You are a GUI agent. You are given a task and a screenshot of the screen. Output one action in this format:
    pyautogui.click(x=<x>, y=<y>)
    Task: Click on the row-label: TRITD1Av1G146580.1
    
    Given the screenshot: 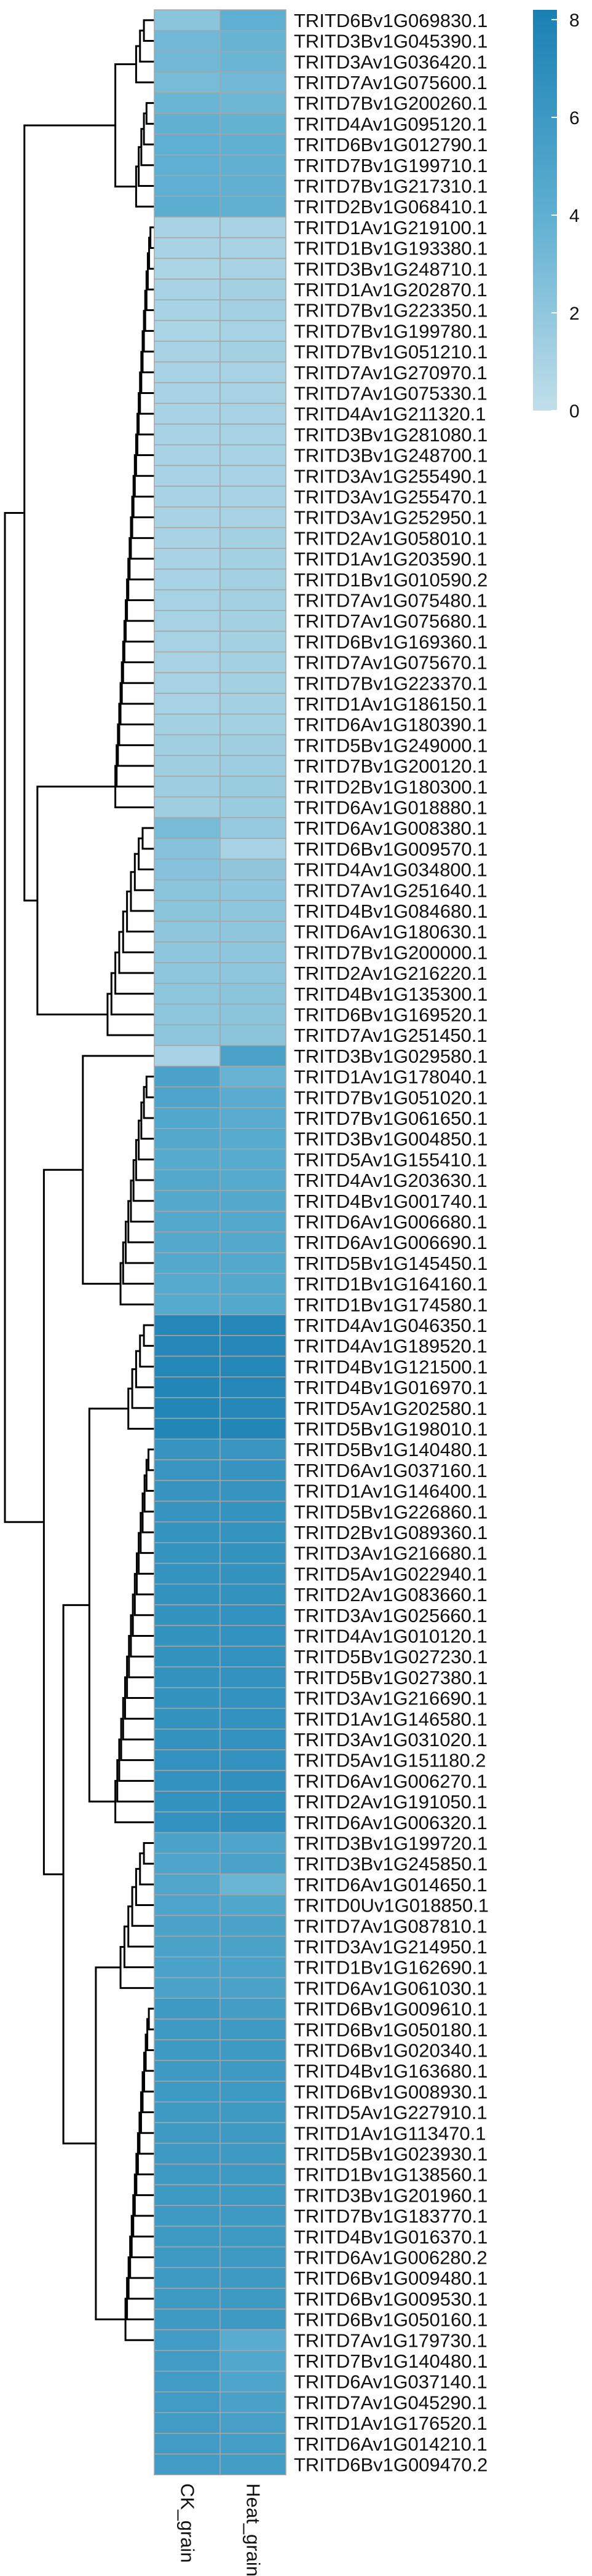 What is the action you would take?
    pyautogui.click(x=391, y=1719)
    